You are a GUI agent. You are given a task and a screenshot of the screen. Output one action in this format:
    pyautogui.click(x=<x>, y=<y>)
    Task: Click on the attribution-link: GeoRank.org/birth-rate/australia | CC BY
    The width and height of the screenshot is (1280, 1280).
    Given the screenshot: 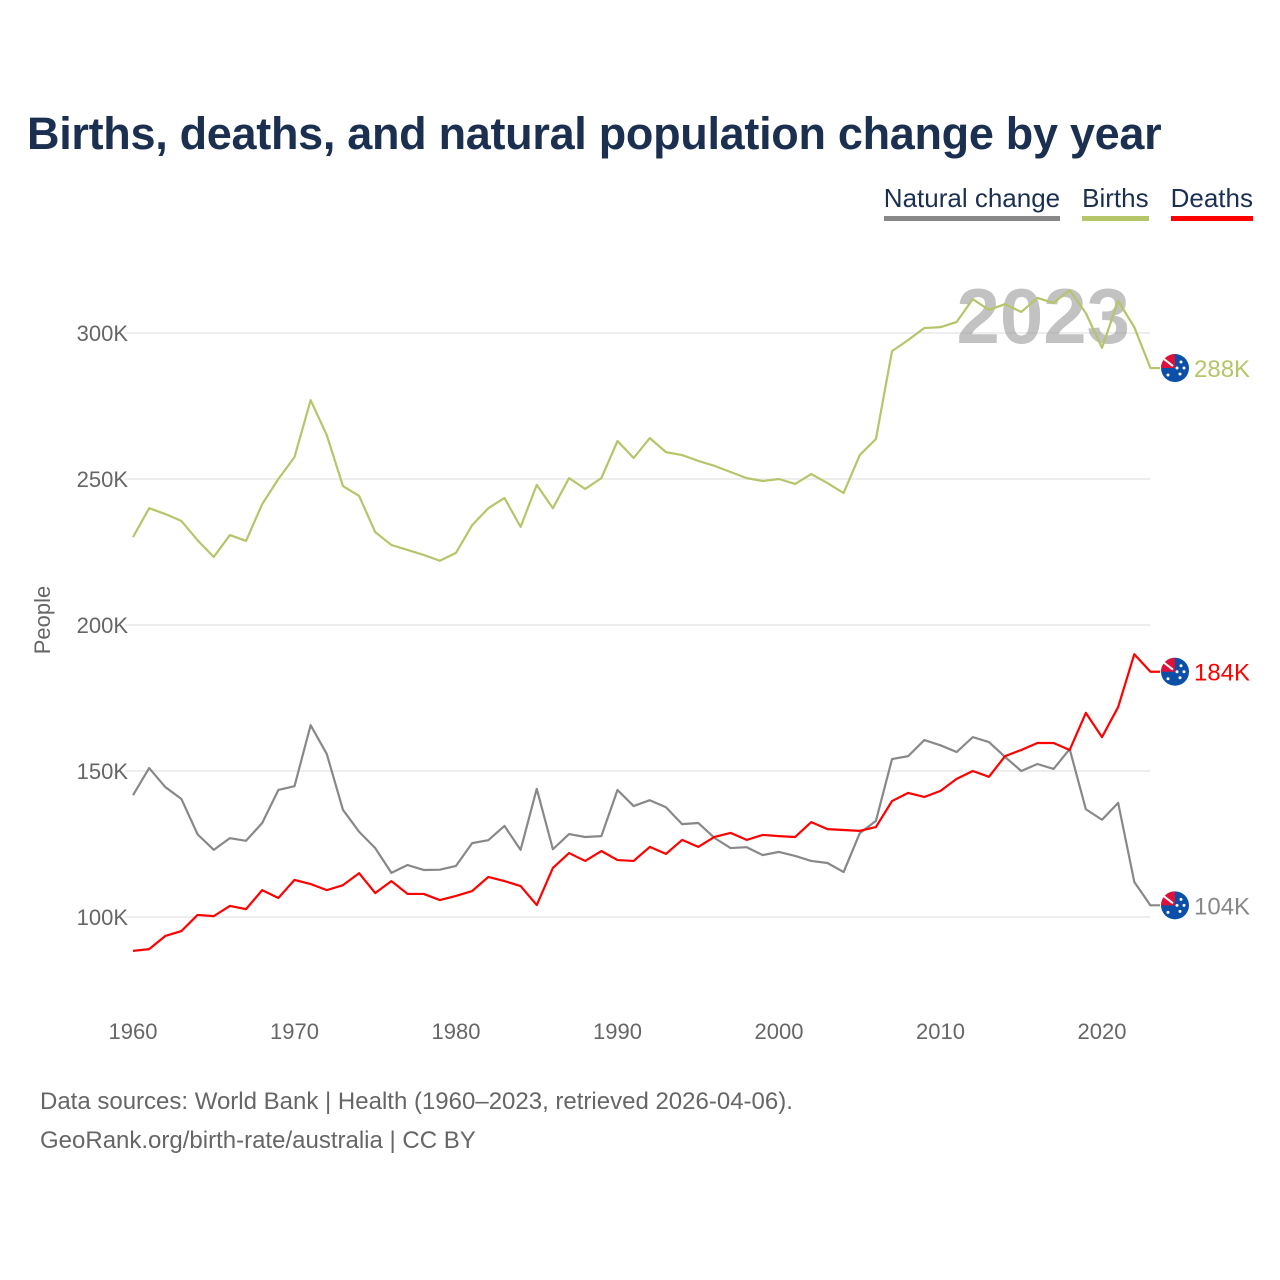 What is the action you would take?
    pyautogui.click(x=258, y=1140)
    